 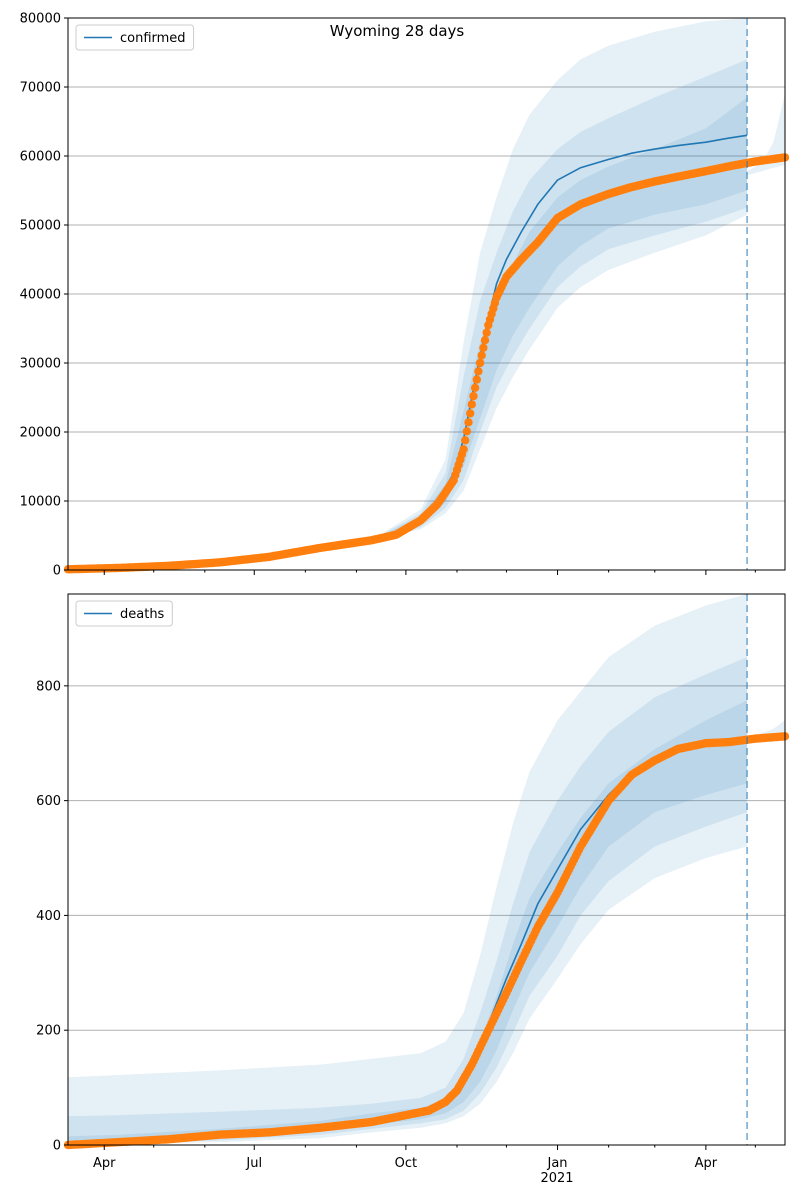 I want to click on top-ytick-label: 30000, so click(x=40, y=364).